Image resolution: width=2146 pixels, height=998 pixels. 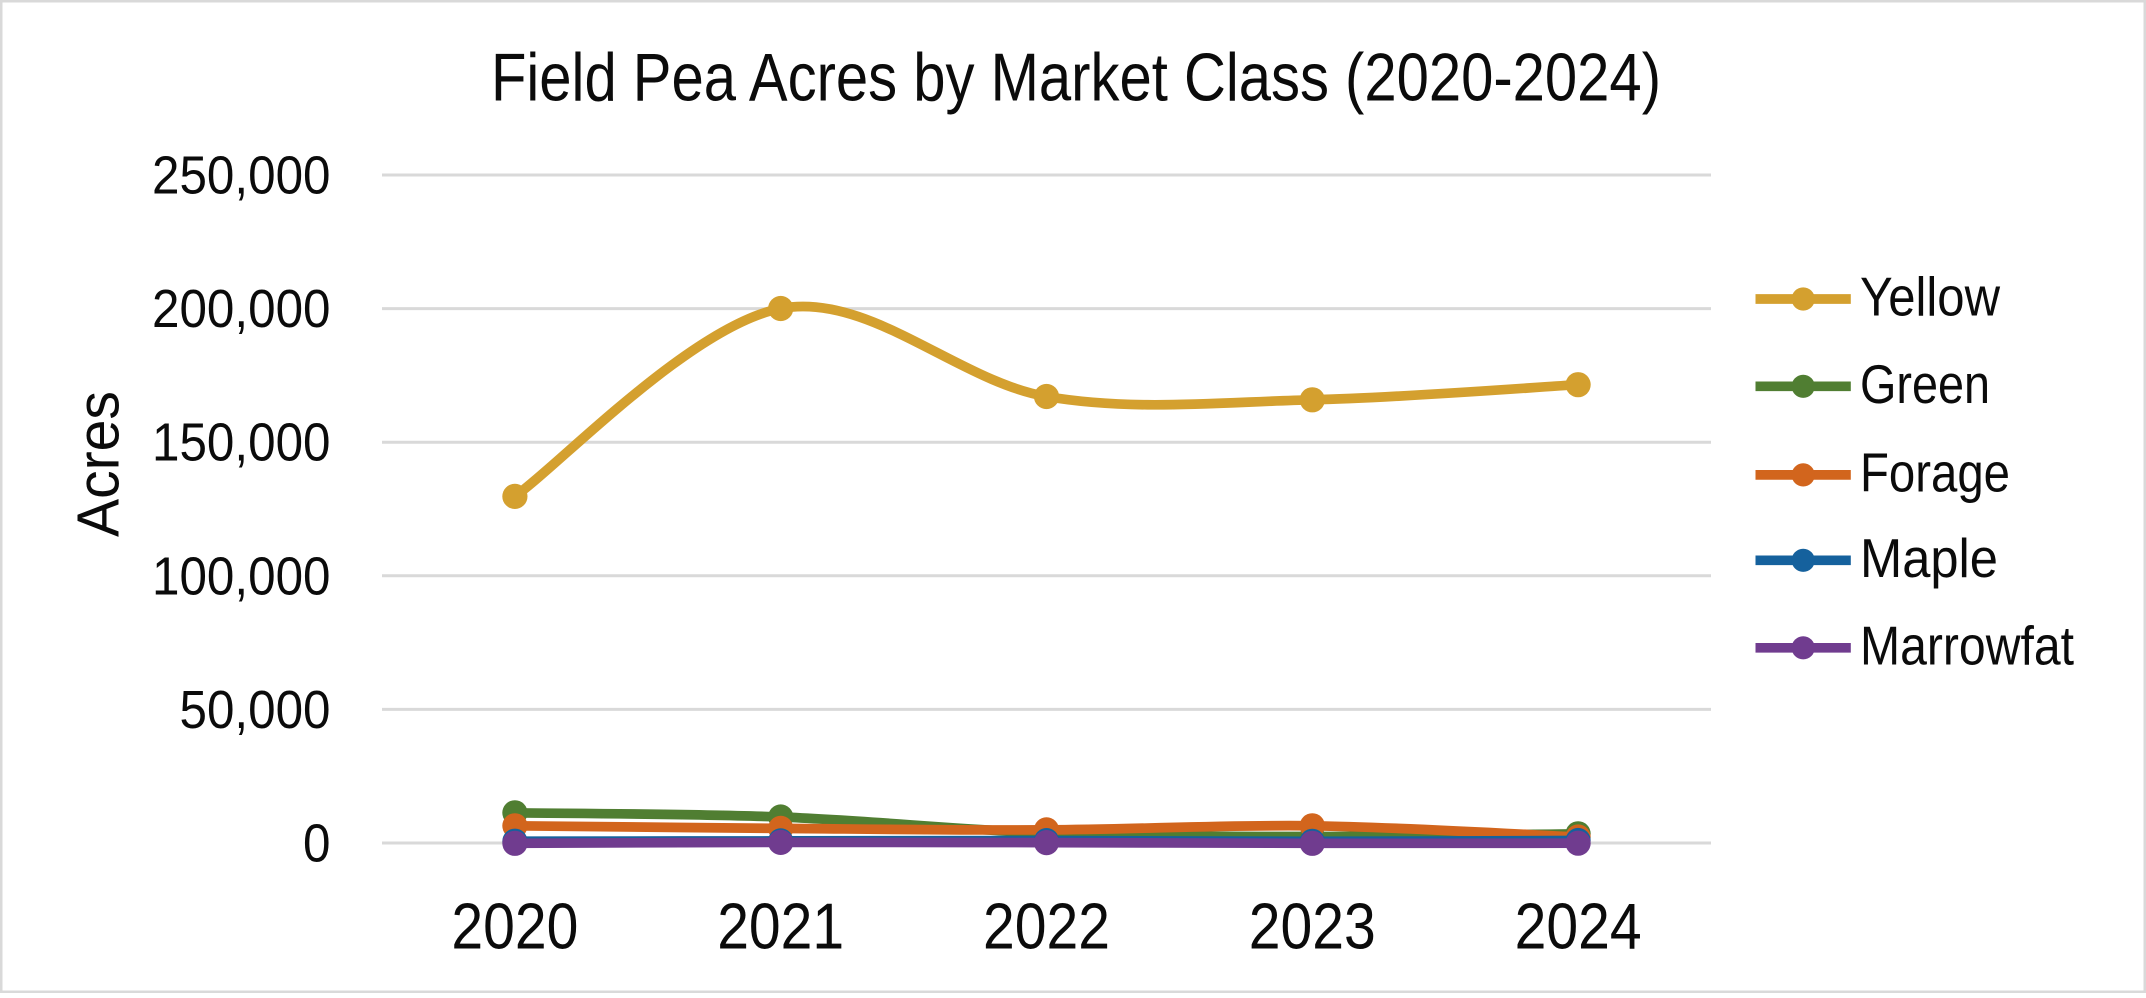 I want to click on svg-text: 2022, so click(x=1046, y=926).